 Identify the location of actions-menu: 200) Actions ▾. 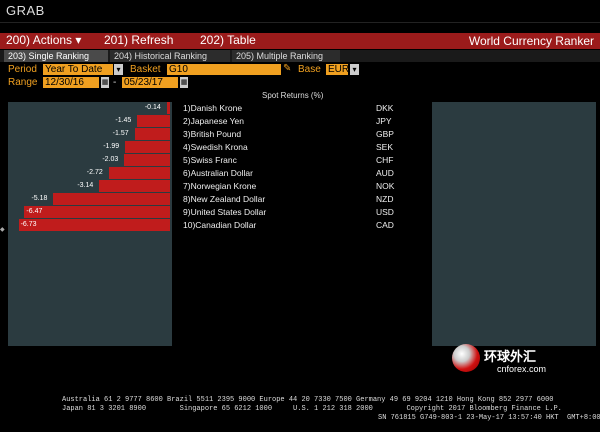
(44, 40).